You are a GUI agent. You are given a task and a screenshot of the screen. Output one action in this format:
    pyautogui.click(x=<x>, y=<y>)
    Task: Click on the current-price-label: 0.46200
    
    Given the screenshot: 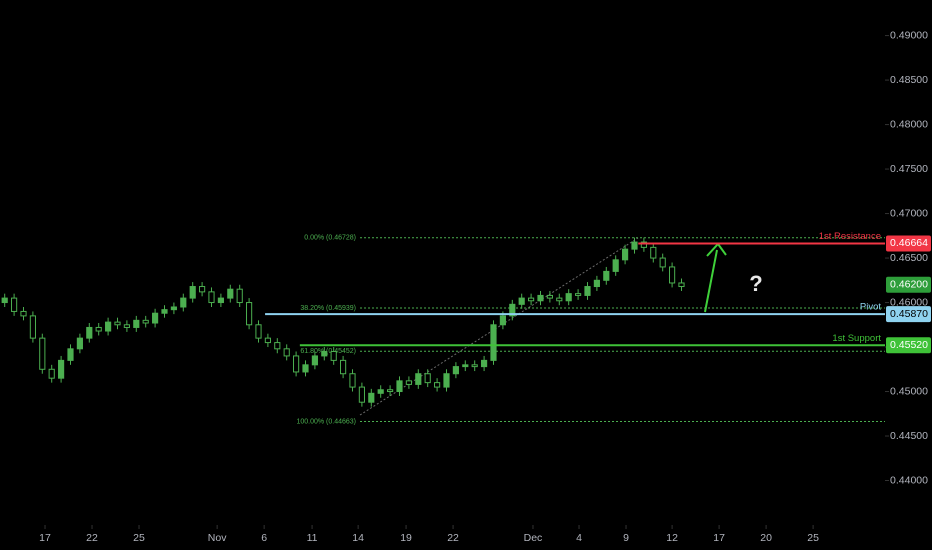 What is the action you would take?
    pyautogui.click(x=909, y=285)
    